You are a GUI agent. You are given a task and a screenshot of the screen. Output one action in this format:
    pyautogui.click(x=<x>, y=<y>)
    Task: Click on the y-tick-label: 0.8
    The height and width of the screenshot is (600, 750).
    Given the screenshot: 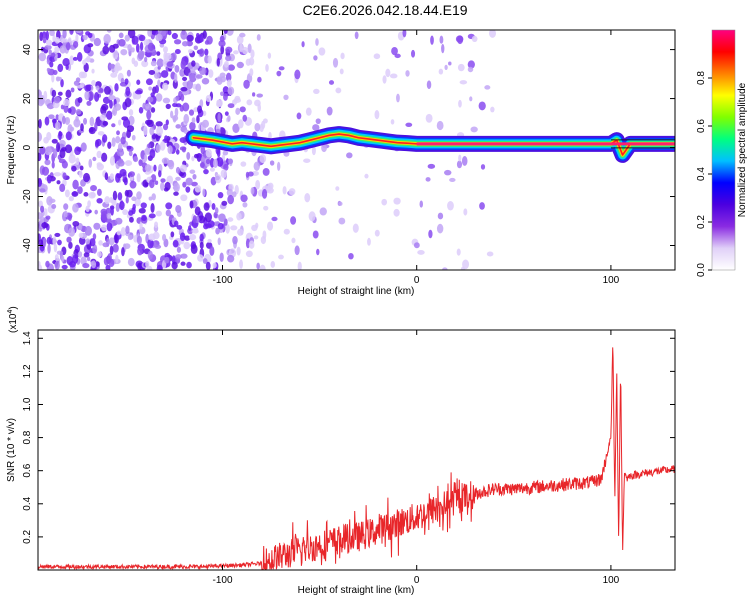 What is the action you would take?
    pyautogui.click(x=27, y=437)
    